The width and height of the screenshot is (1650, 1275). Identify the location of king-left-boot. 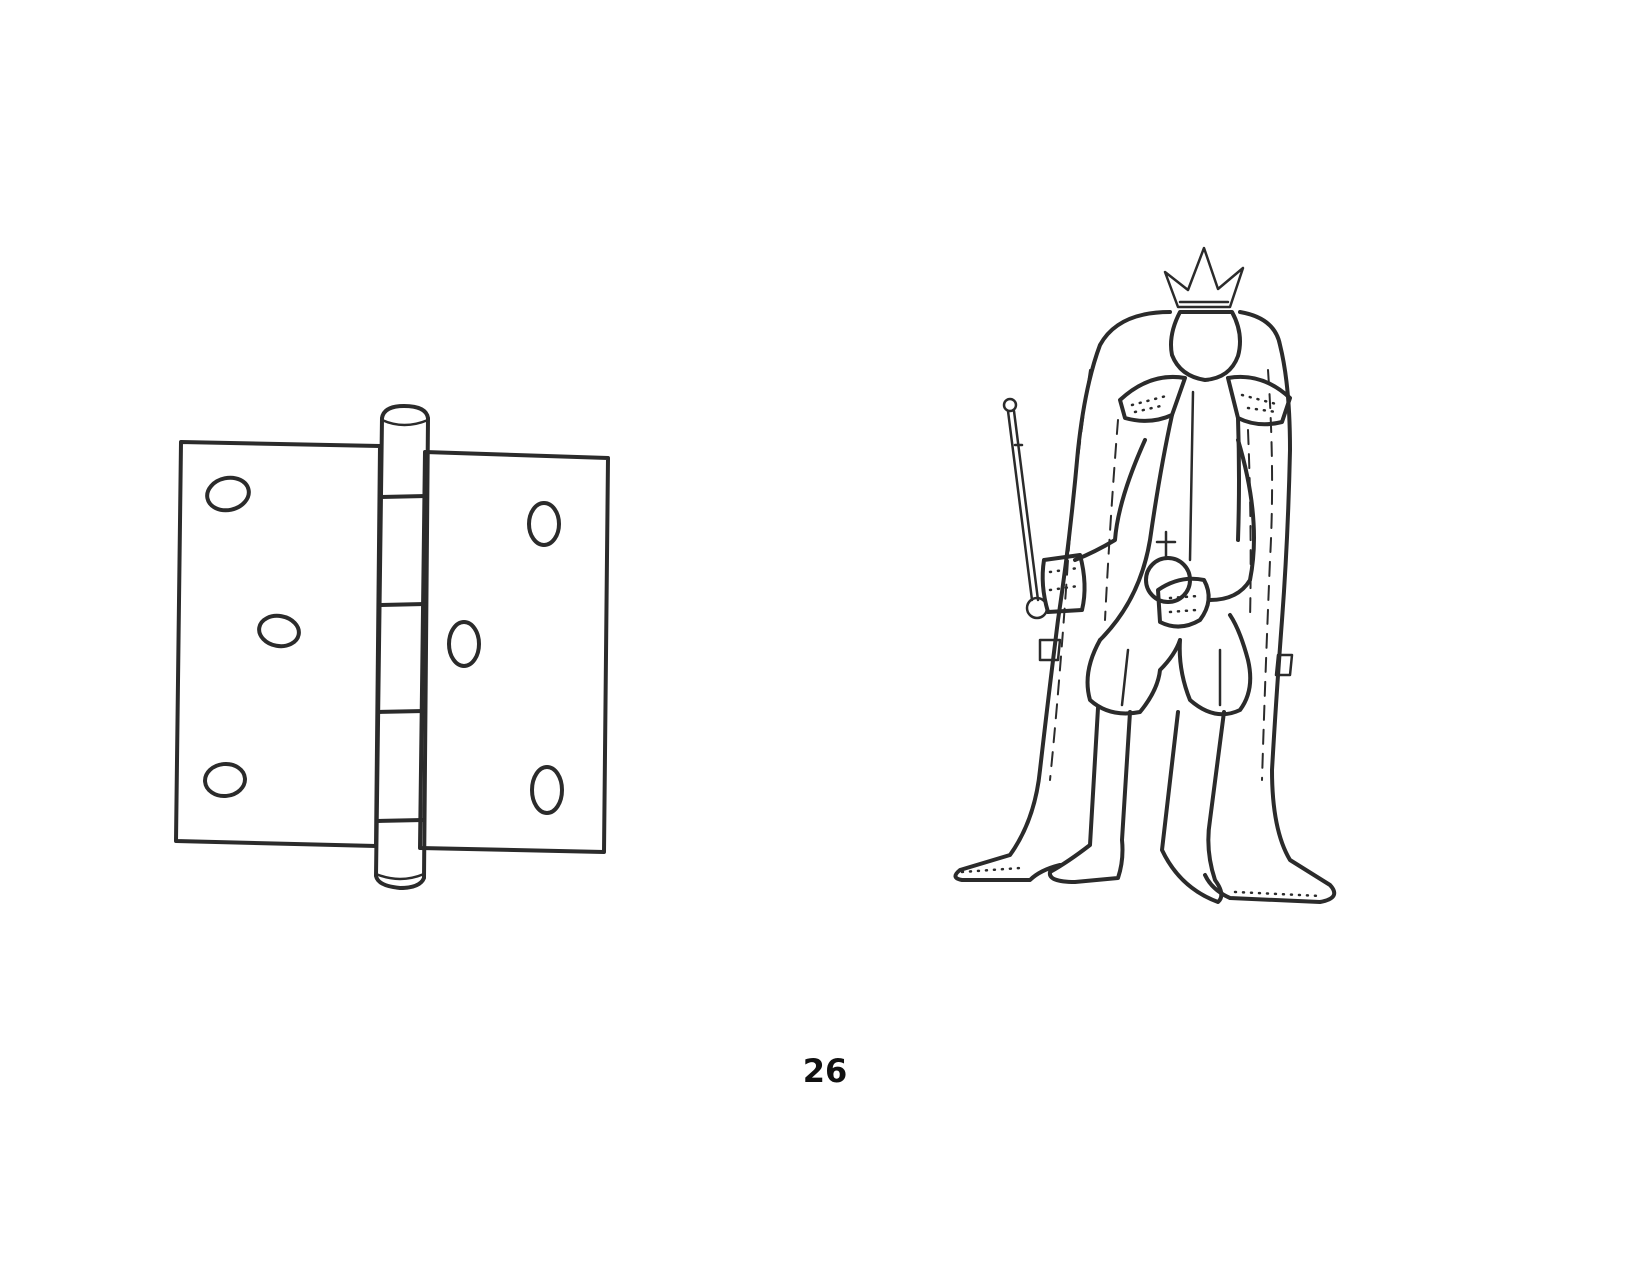
(1089, 795).